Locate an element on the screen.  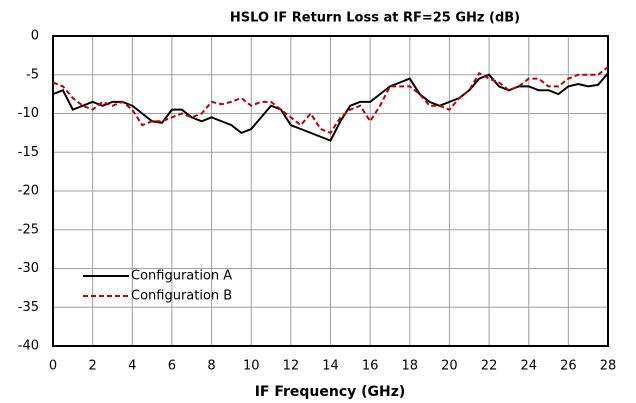
x-axis-label: IF Frequency (GHz) is located at coordinates (330, 392).